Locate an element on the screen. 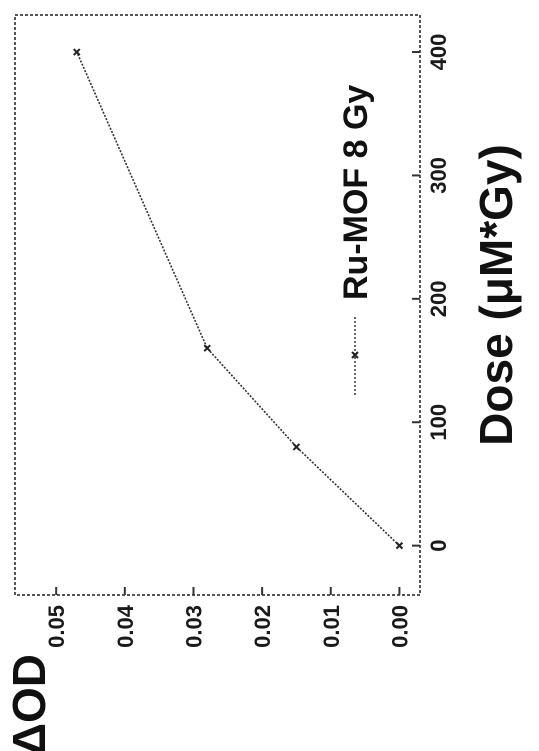 The width and height of the screenshot is (539, 751). legend-label: Ru-MOF 8 Gy is located at coordinates (356, 192).